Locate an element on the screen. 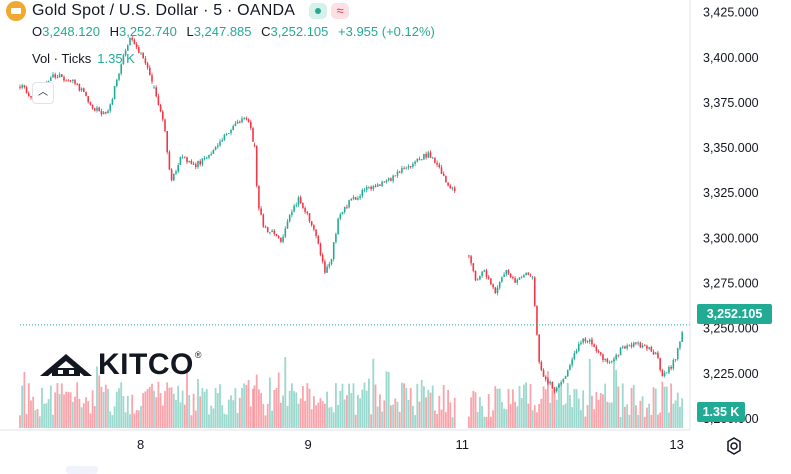 The width and height of the screenshot is (791, 474). data-problem-icon: ≈ is located at coordinates (340, 11).